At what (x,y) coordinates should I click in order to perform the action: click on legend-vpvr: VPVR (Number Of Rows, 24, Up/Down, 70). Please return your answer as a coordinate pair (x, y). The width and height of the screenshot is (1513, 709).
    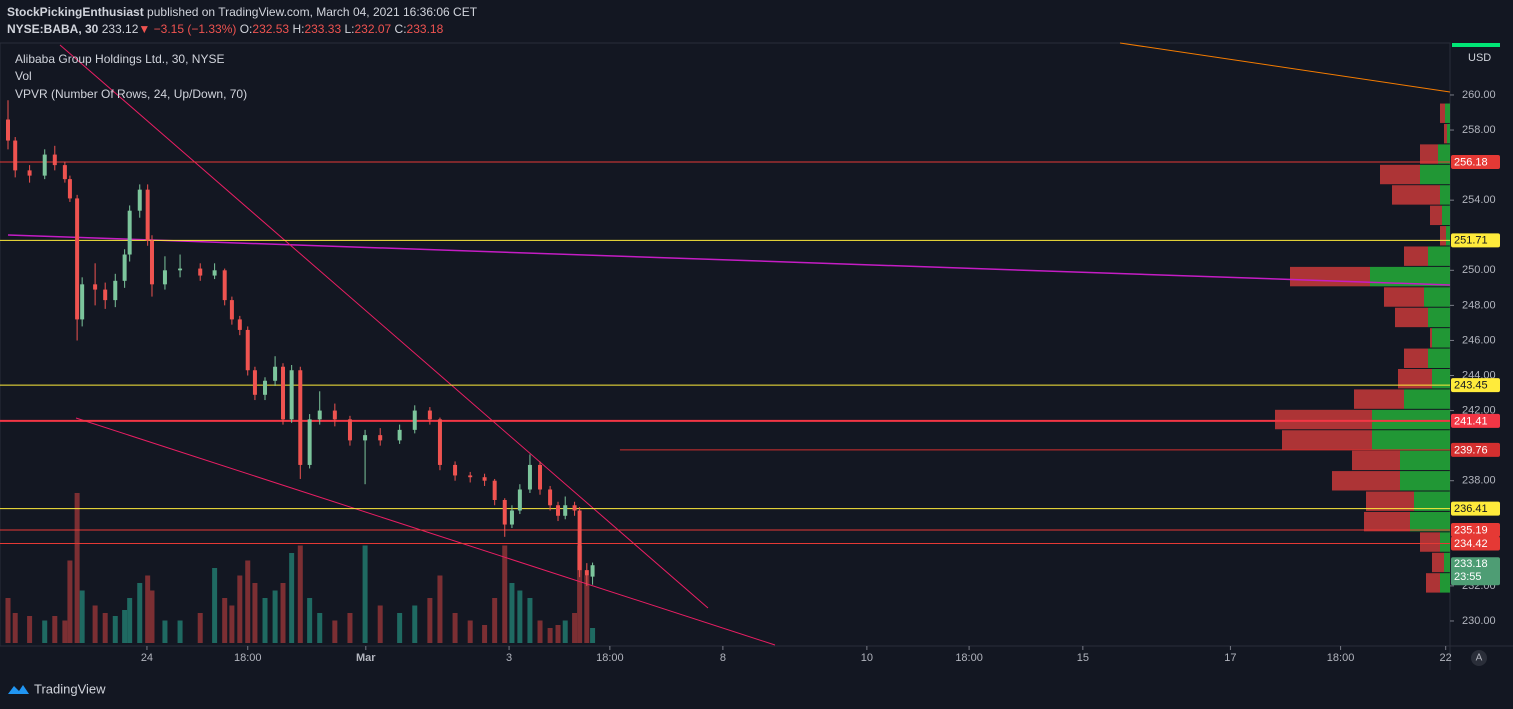
    Looking at the image, I should click on (131, 94).